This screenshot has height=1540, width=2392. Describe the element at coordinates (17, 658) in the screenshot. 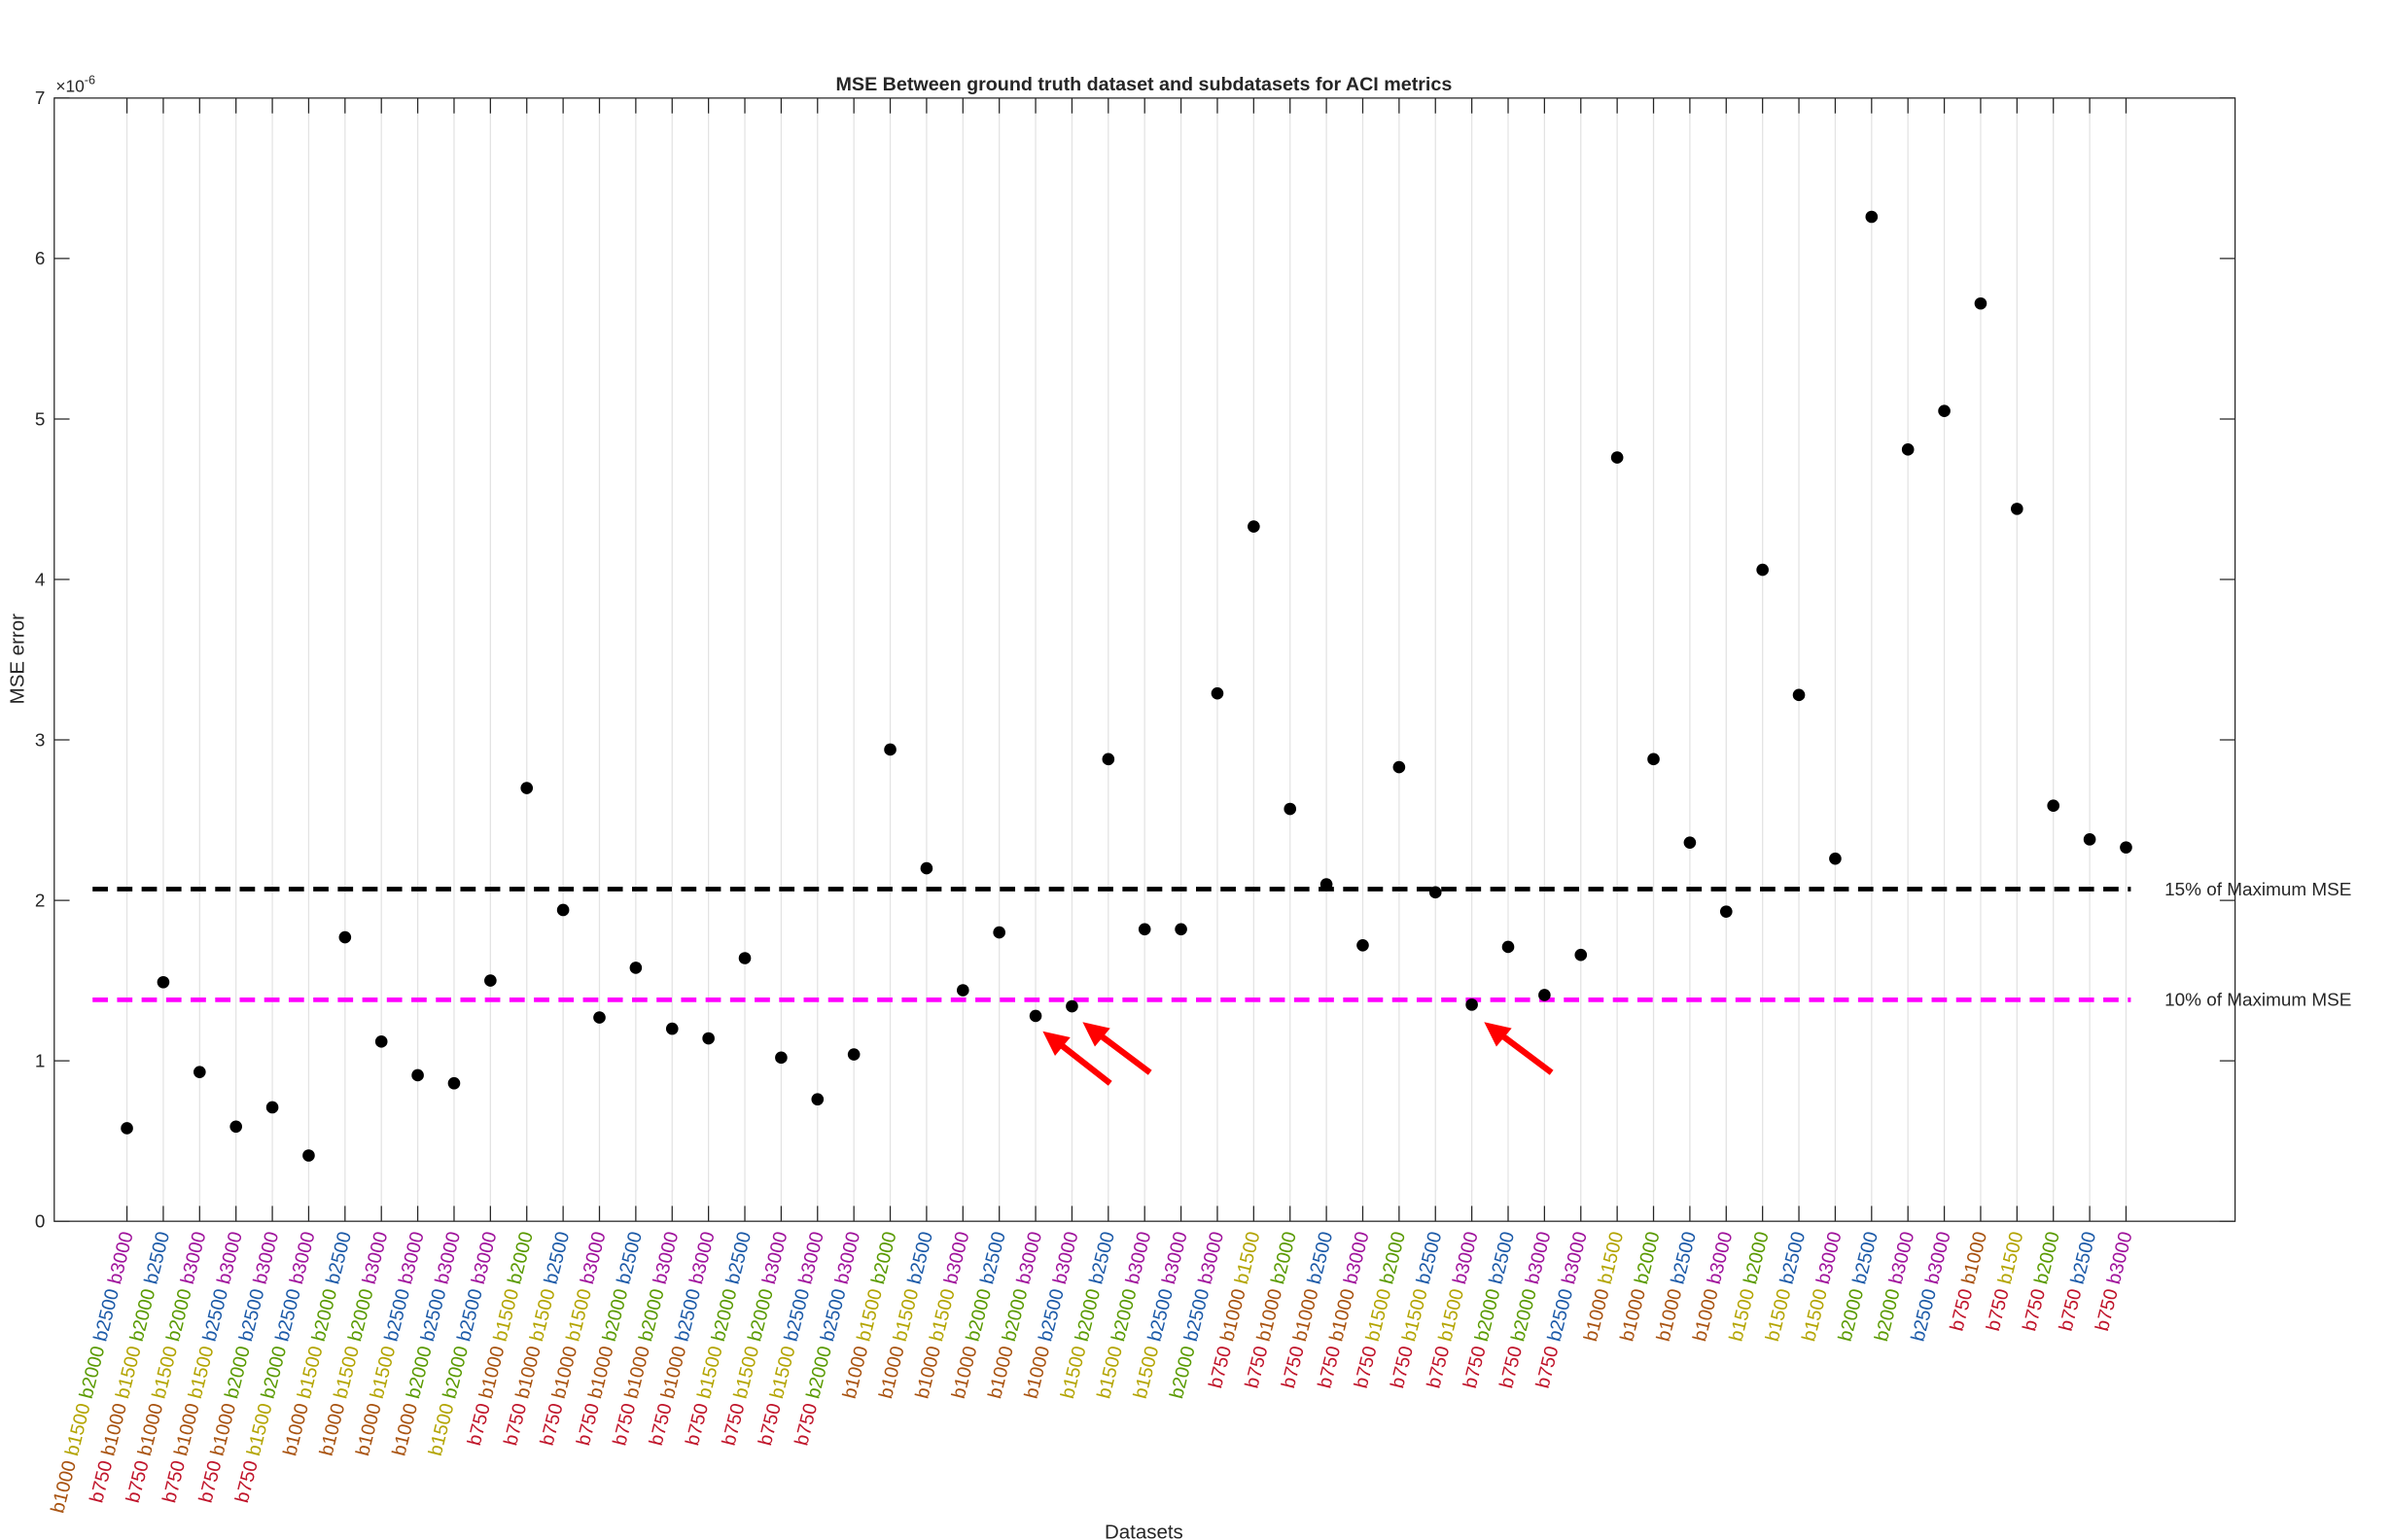

I see `y-axis-label: MSE error` at that location.